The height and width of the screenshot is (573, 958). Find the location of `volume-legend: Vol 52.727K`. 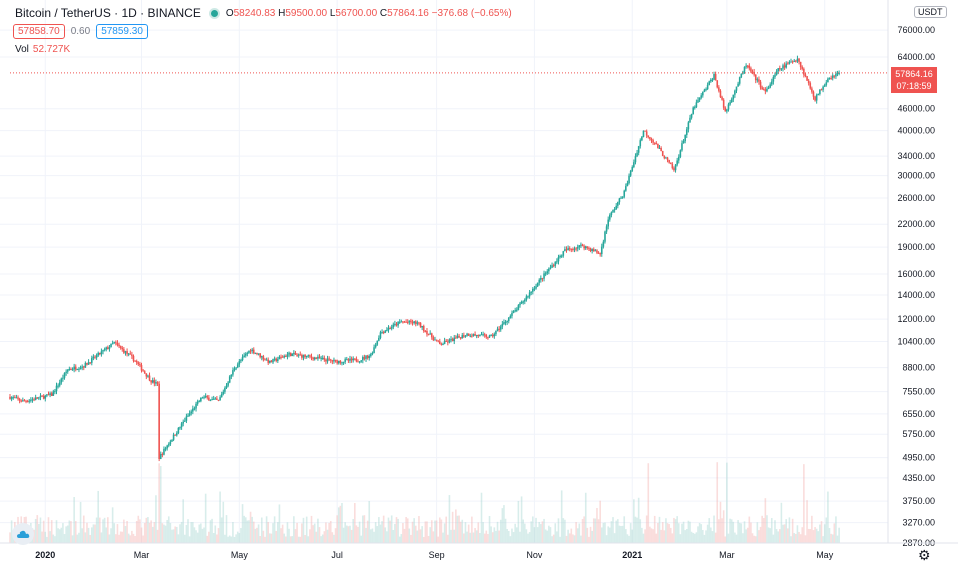

volume-legend: Vol 52.727K is located at coordinates (42, 49).